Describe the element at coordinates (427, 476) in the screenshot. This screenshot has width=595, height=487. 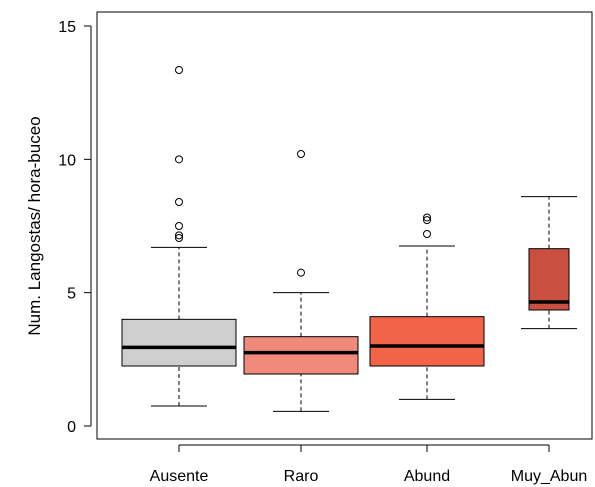
I see `x-tick-label-abund: Abund` at that location.